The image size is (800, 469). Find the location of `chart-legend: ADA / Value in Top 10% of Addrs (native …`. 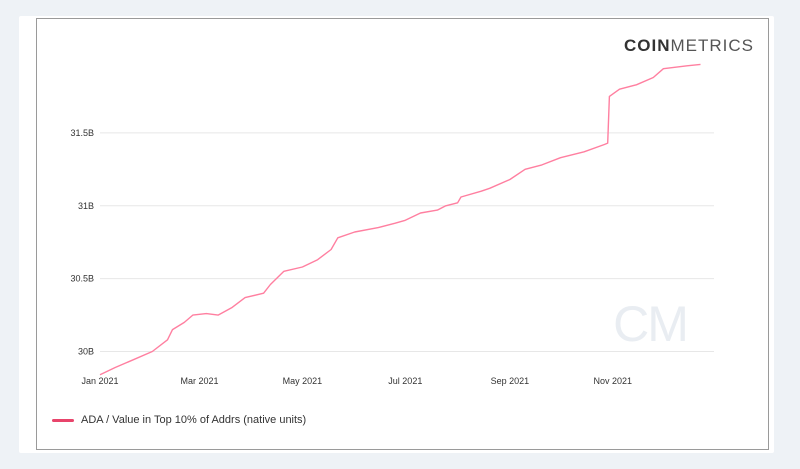

chart-legend: ADA / Value in Top 10% of Addrs (native … is located at coordinates (179, 420).